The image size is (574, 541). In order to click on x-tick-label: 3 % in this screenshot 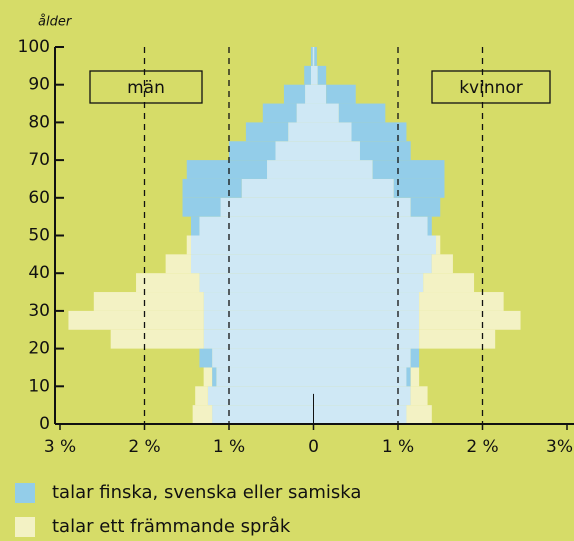, I will do `click(60, 447)`.